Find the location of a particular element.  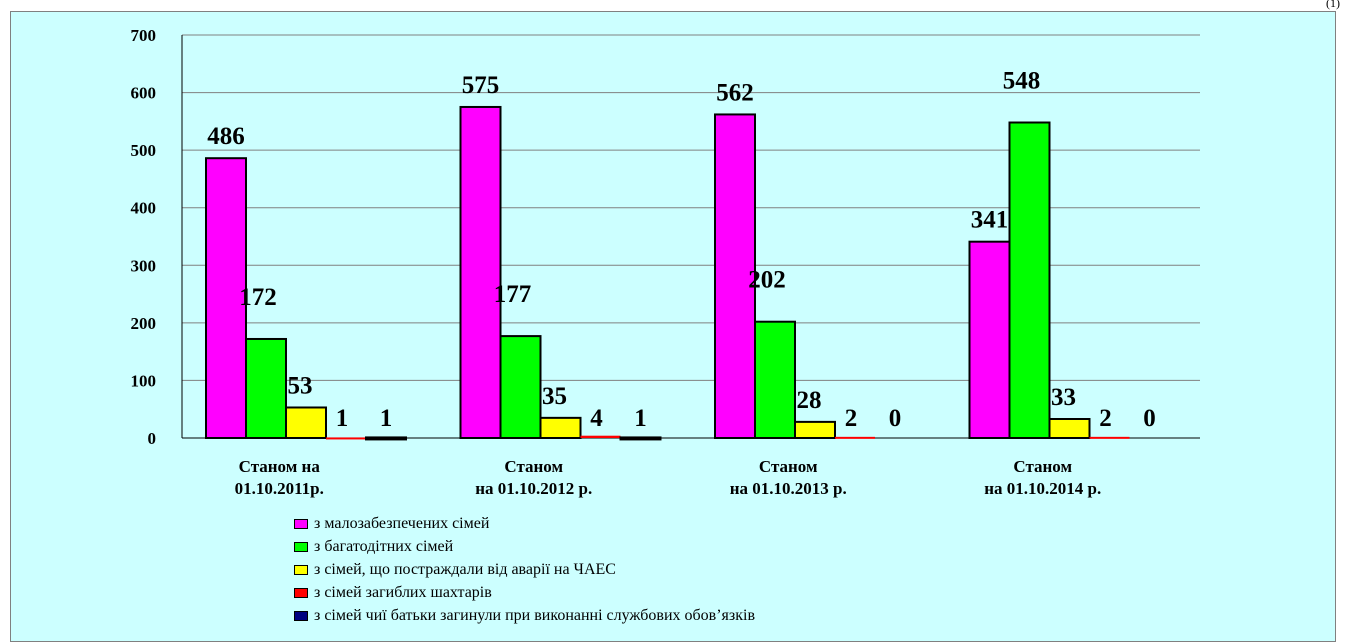

data-label: 33 is located at coordinates (1063, 397).